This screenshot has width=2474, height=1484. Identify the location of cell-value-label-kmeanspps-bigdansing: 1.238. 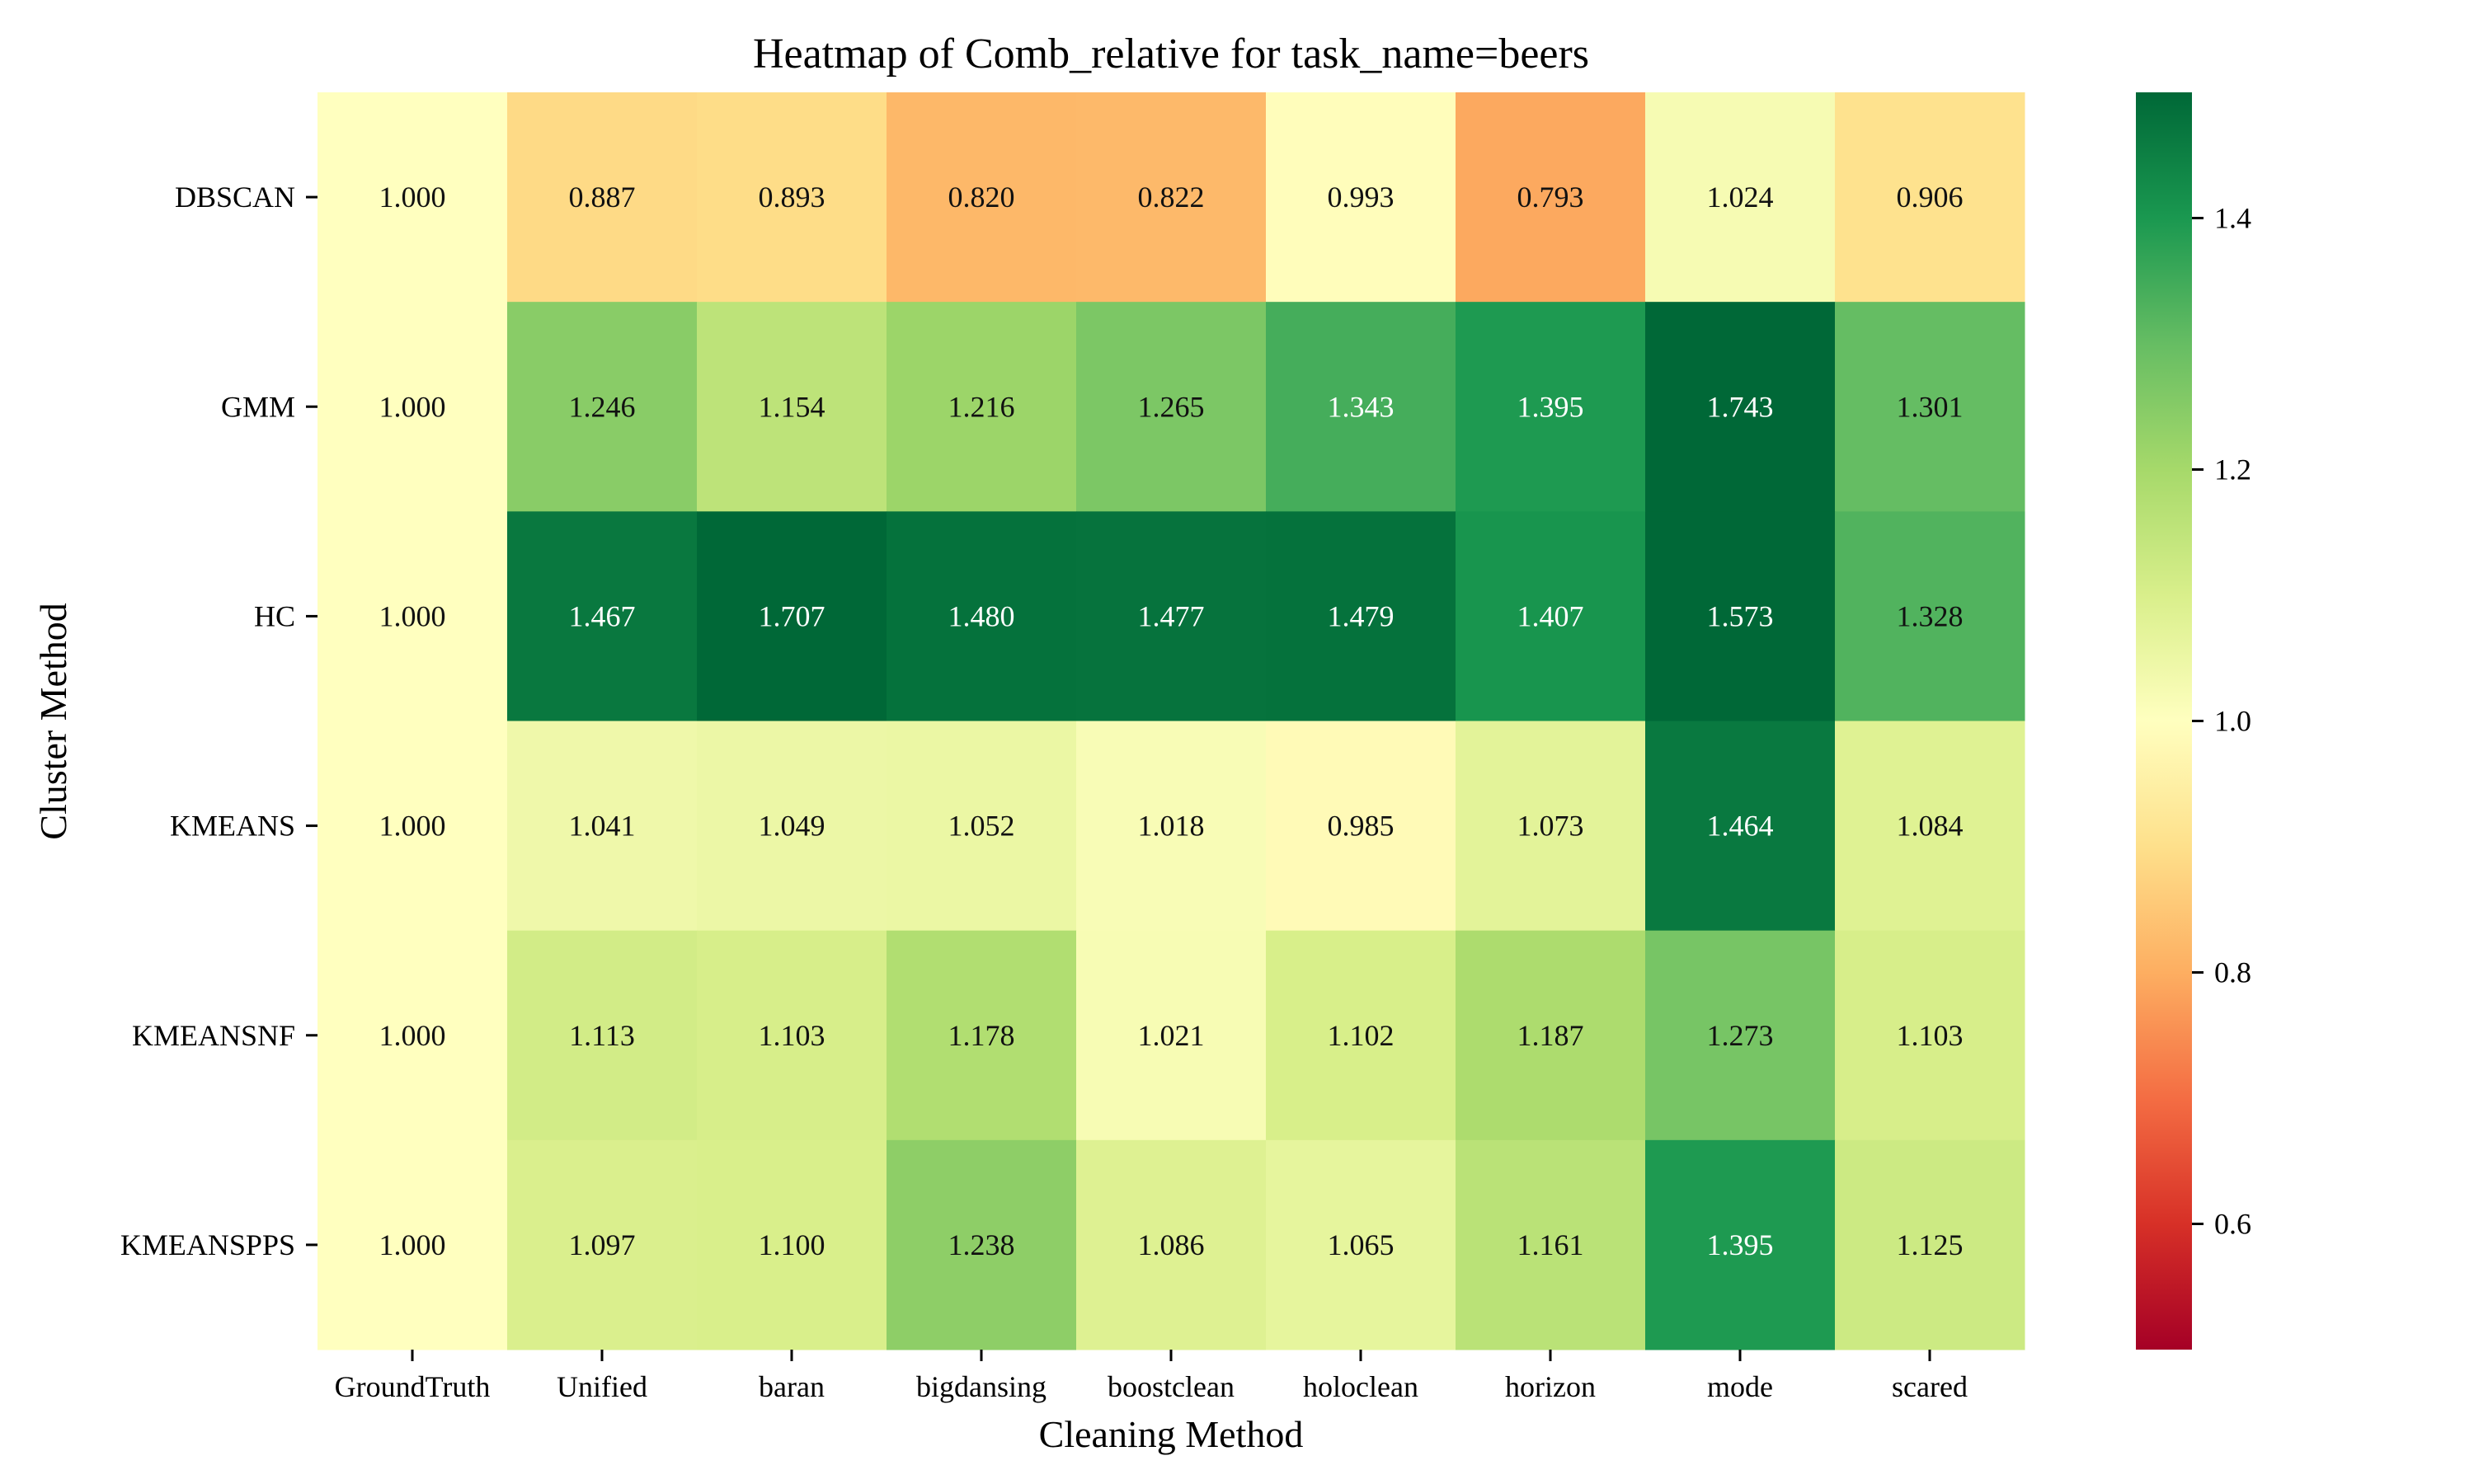
(981, 1244).